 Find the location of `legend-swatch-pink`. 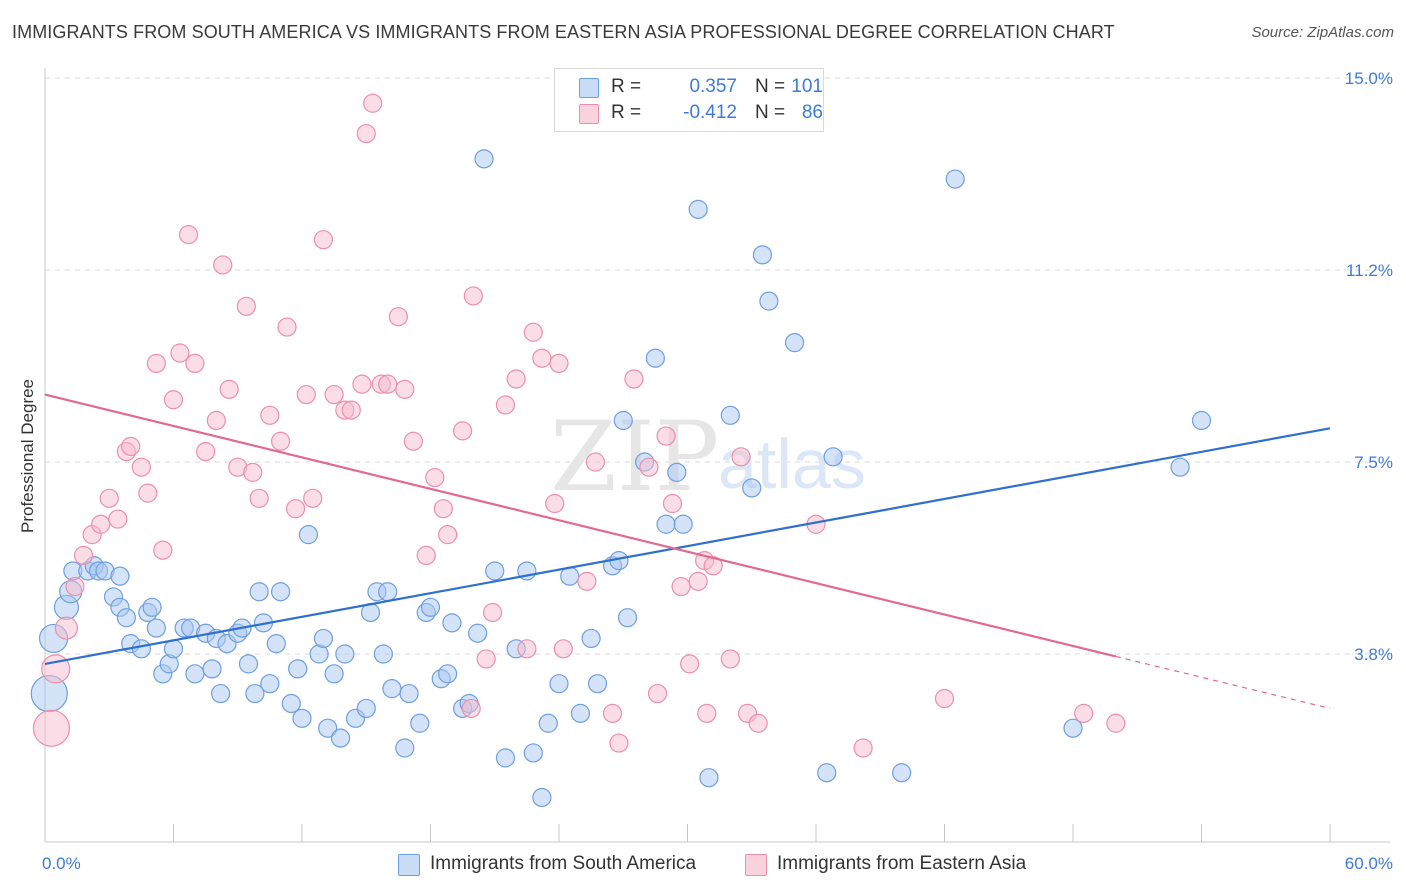

legend-swatch-pink is located at coordinates (756, 865).